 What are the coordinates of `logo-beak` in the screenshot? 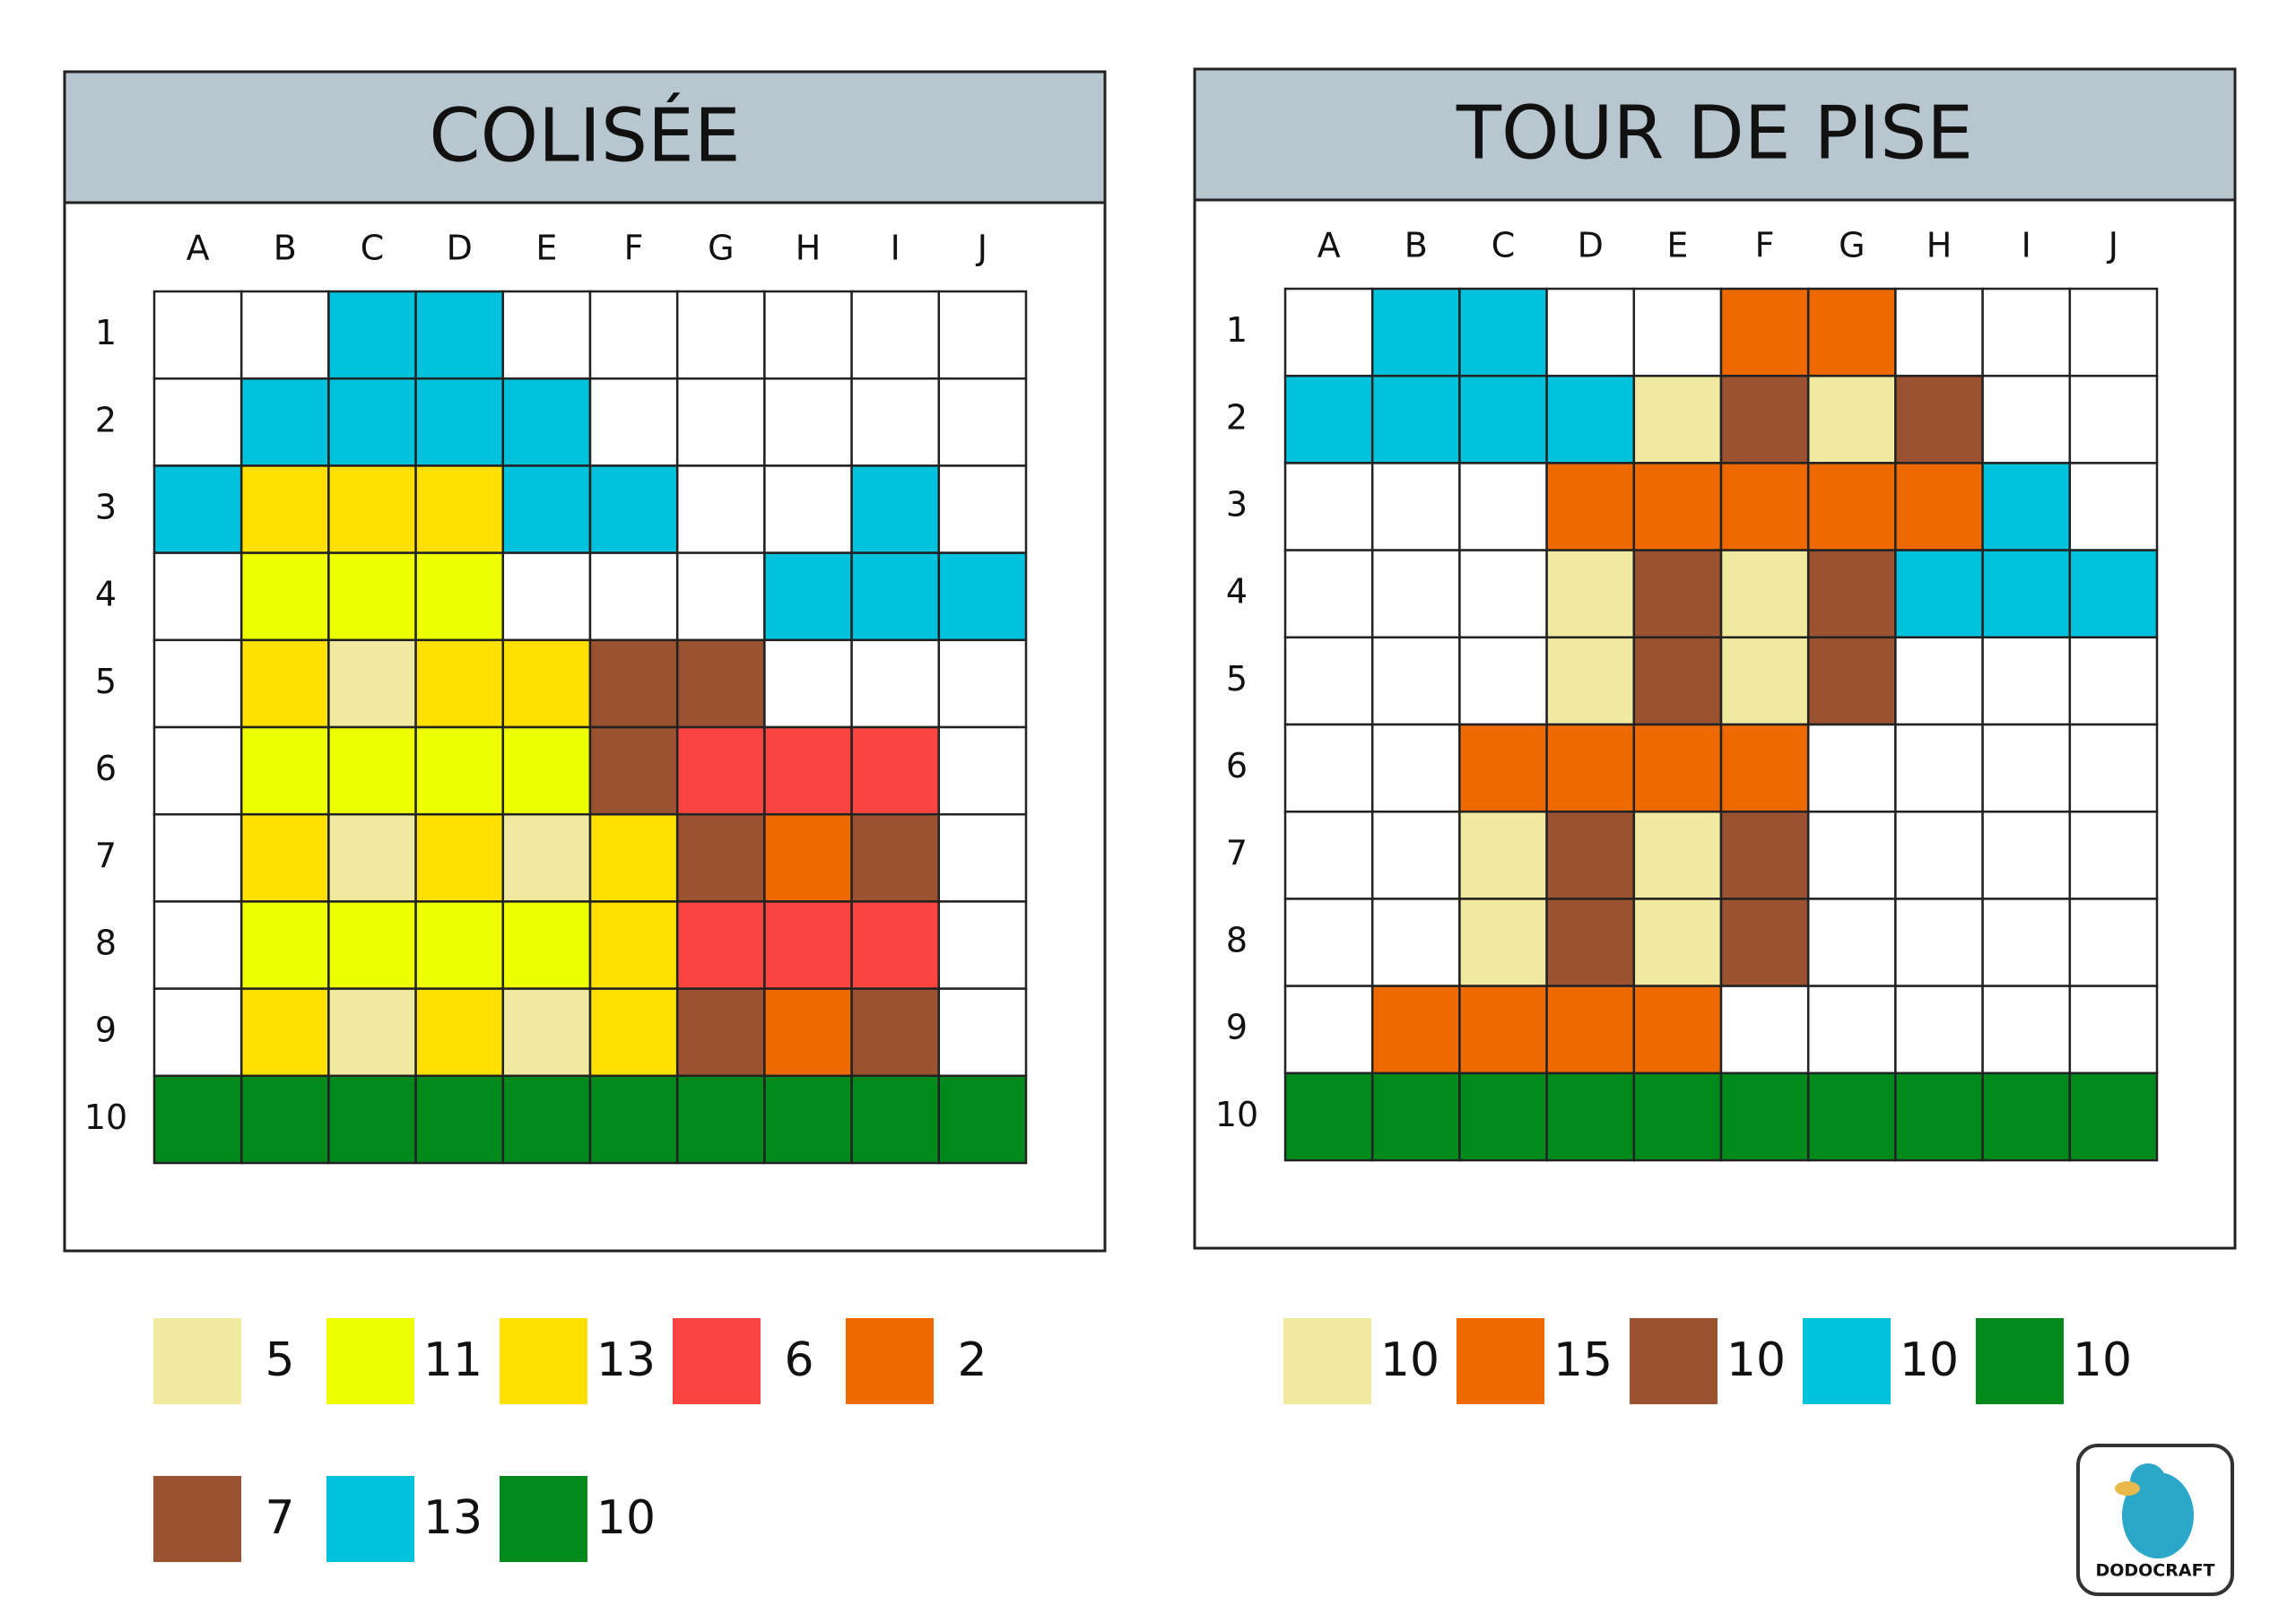 It's located at (2127, 1488).